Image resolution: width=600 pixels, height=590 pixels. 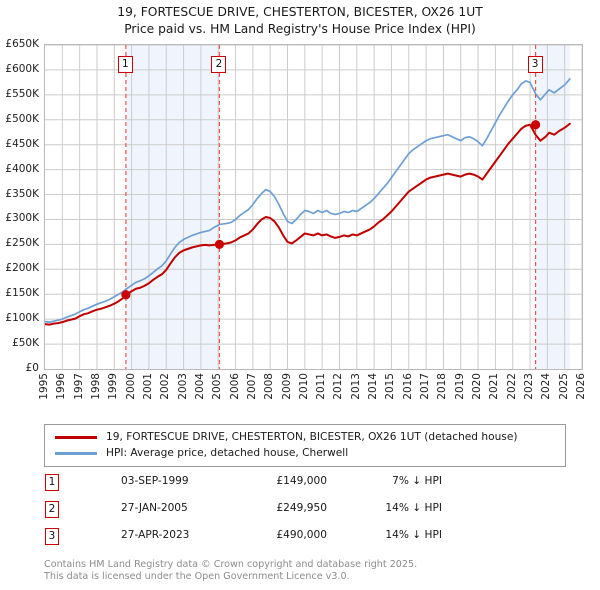 I want to click on table-row: 2 27-JAN-2005 £249,950 14% ↓ HPI, so click(x=254, y=512).